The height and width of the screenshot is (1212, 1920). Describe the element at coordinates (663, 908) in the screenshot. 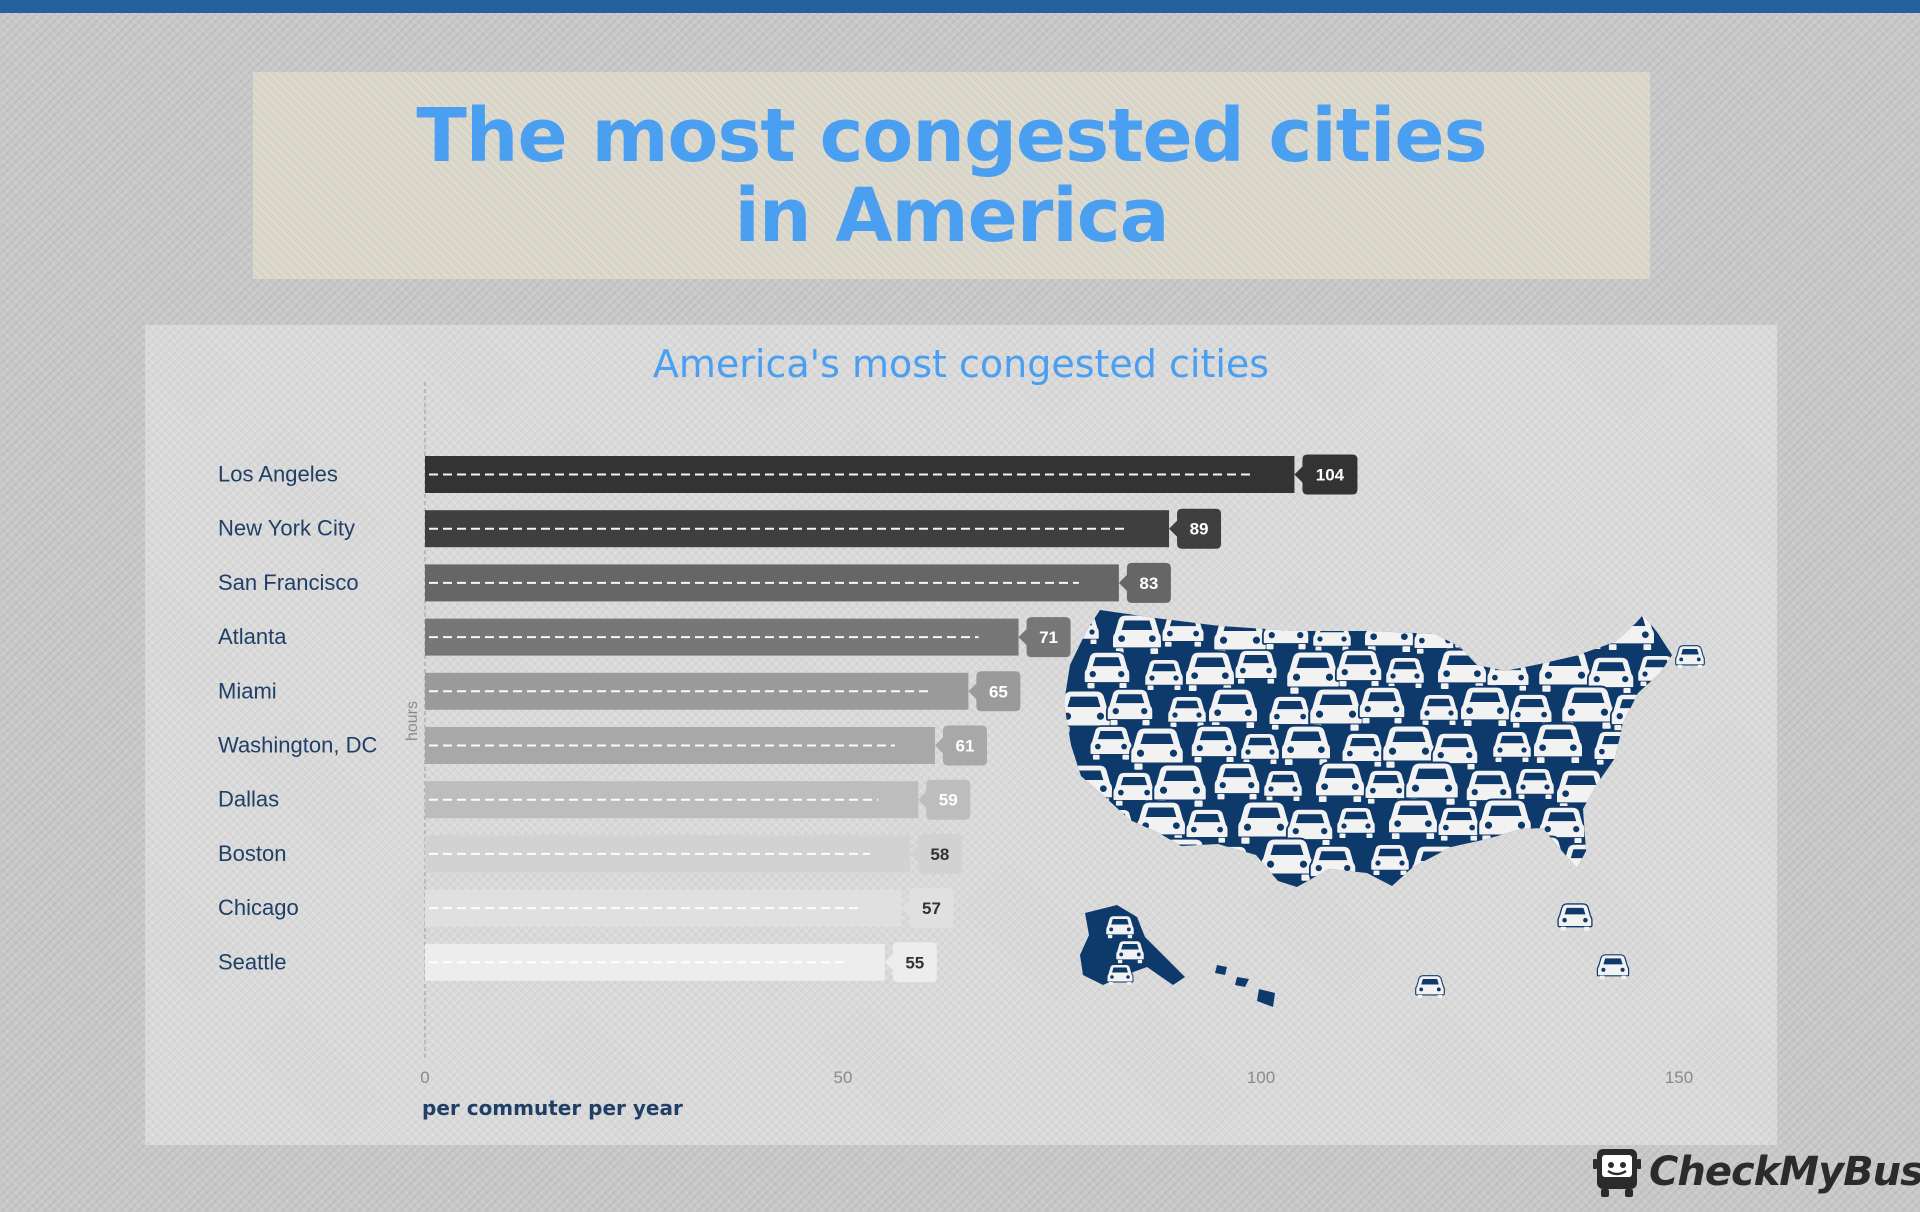

I see `bar` at that location.